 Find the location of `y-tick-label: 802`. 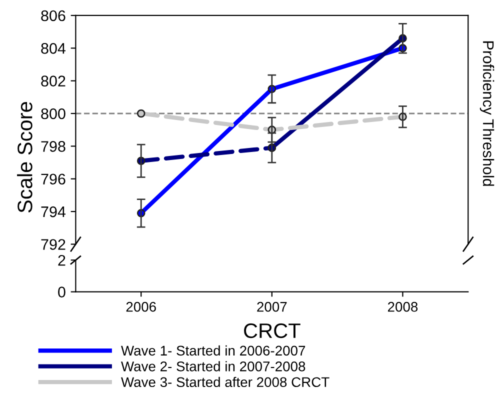

y-tick-label: 802 is located at coordinates (53, 81).